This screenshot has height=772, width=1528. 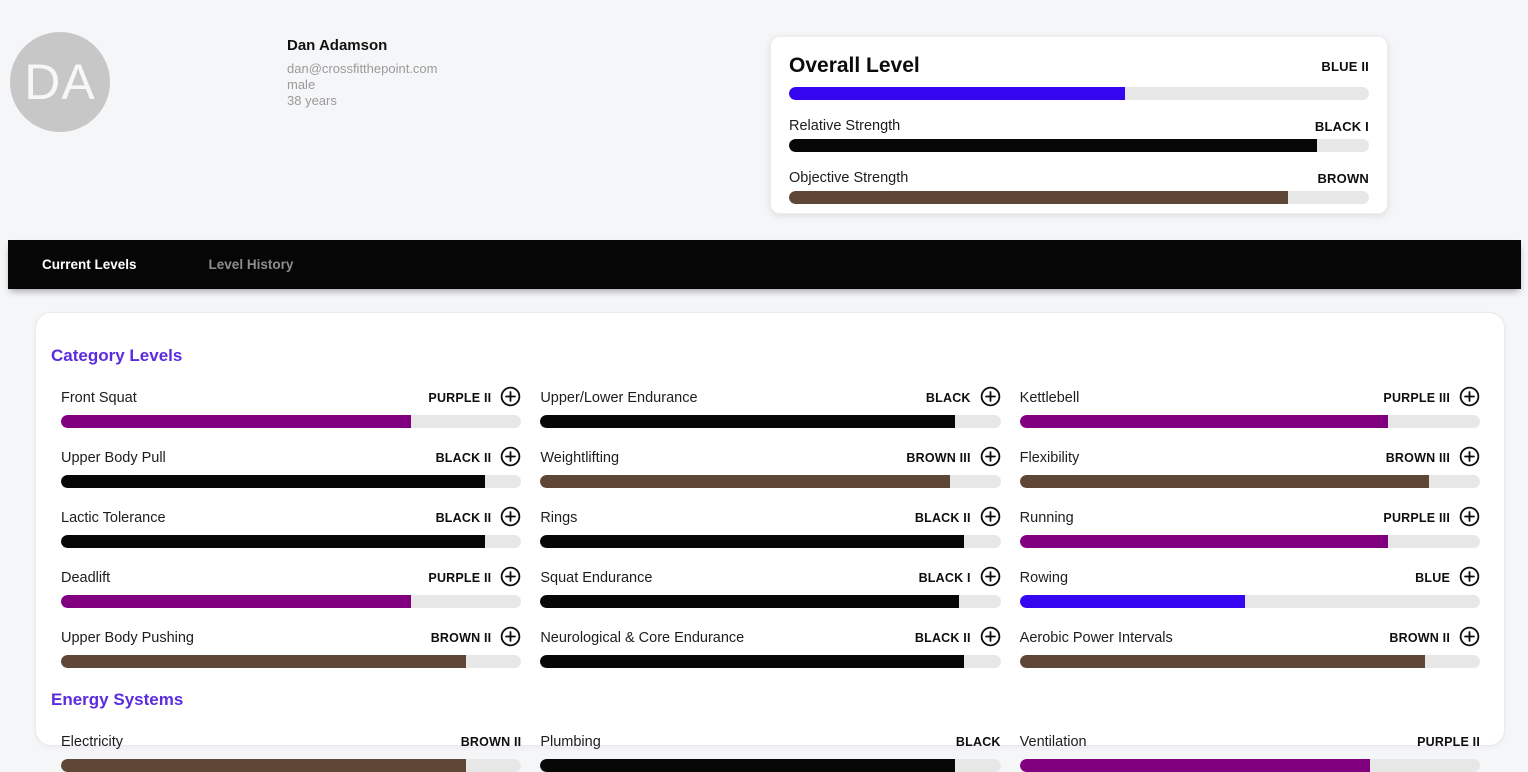 What do you see at coordinates (770, 647) in the screenshot?
I see `level-row: Neurological & Core Endurance BLACK II` at bounding box center [770, 647].